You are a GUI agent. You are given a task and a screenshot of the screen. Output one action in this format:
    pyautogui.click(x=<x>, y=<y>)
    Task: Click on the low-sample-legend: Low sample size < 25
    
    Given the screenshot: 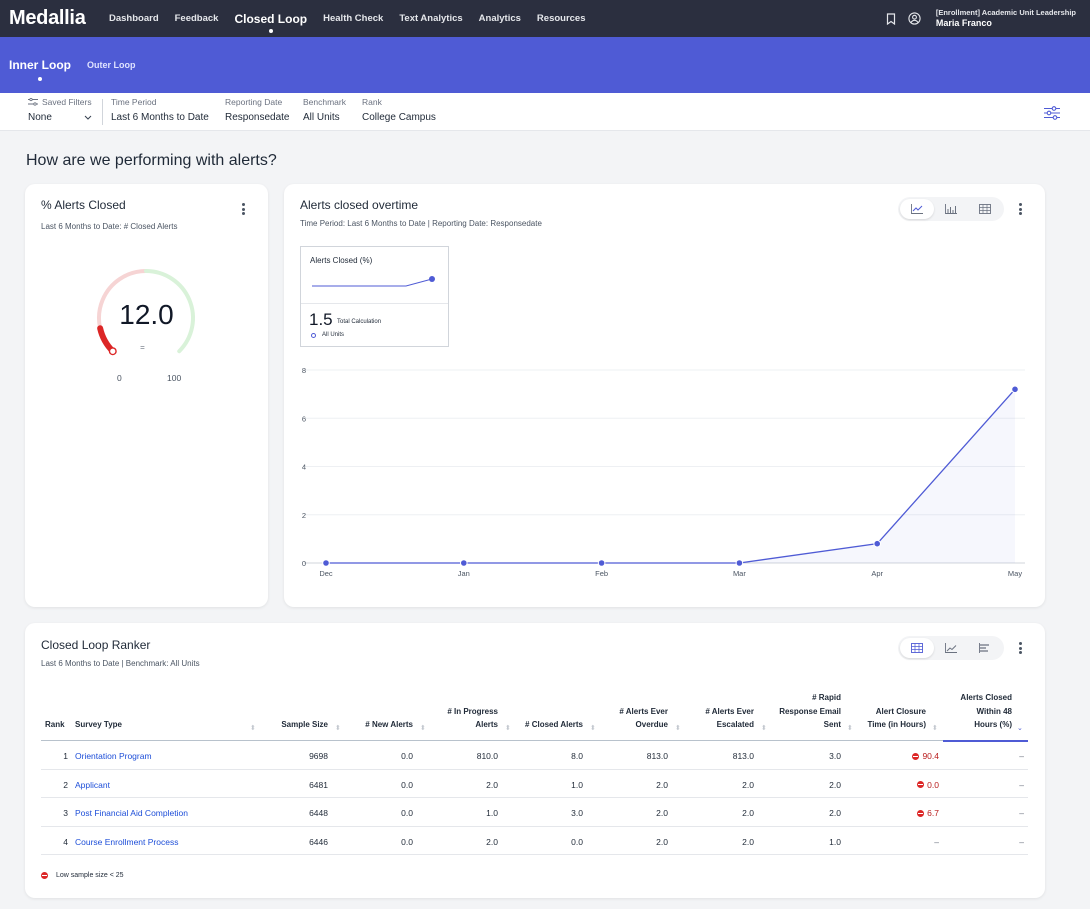 What is the action you would take?
    pyautogui.click(x=82, y=875)
    